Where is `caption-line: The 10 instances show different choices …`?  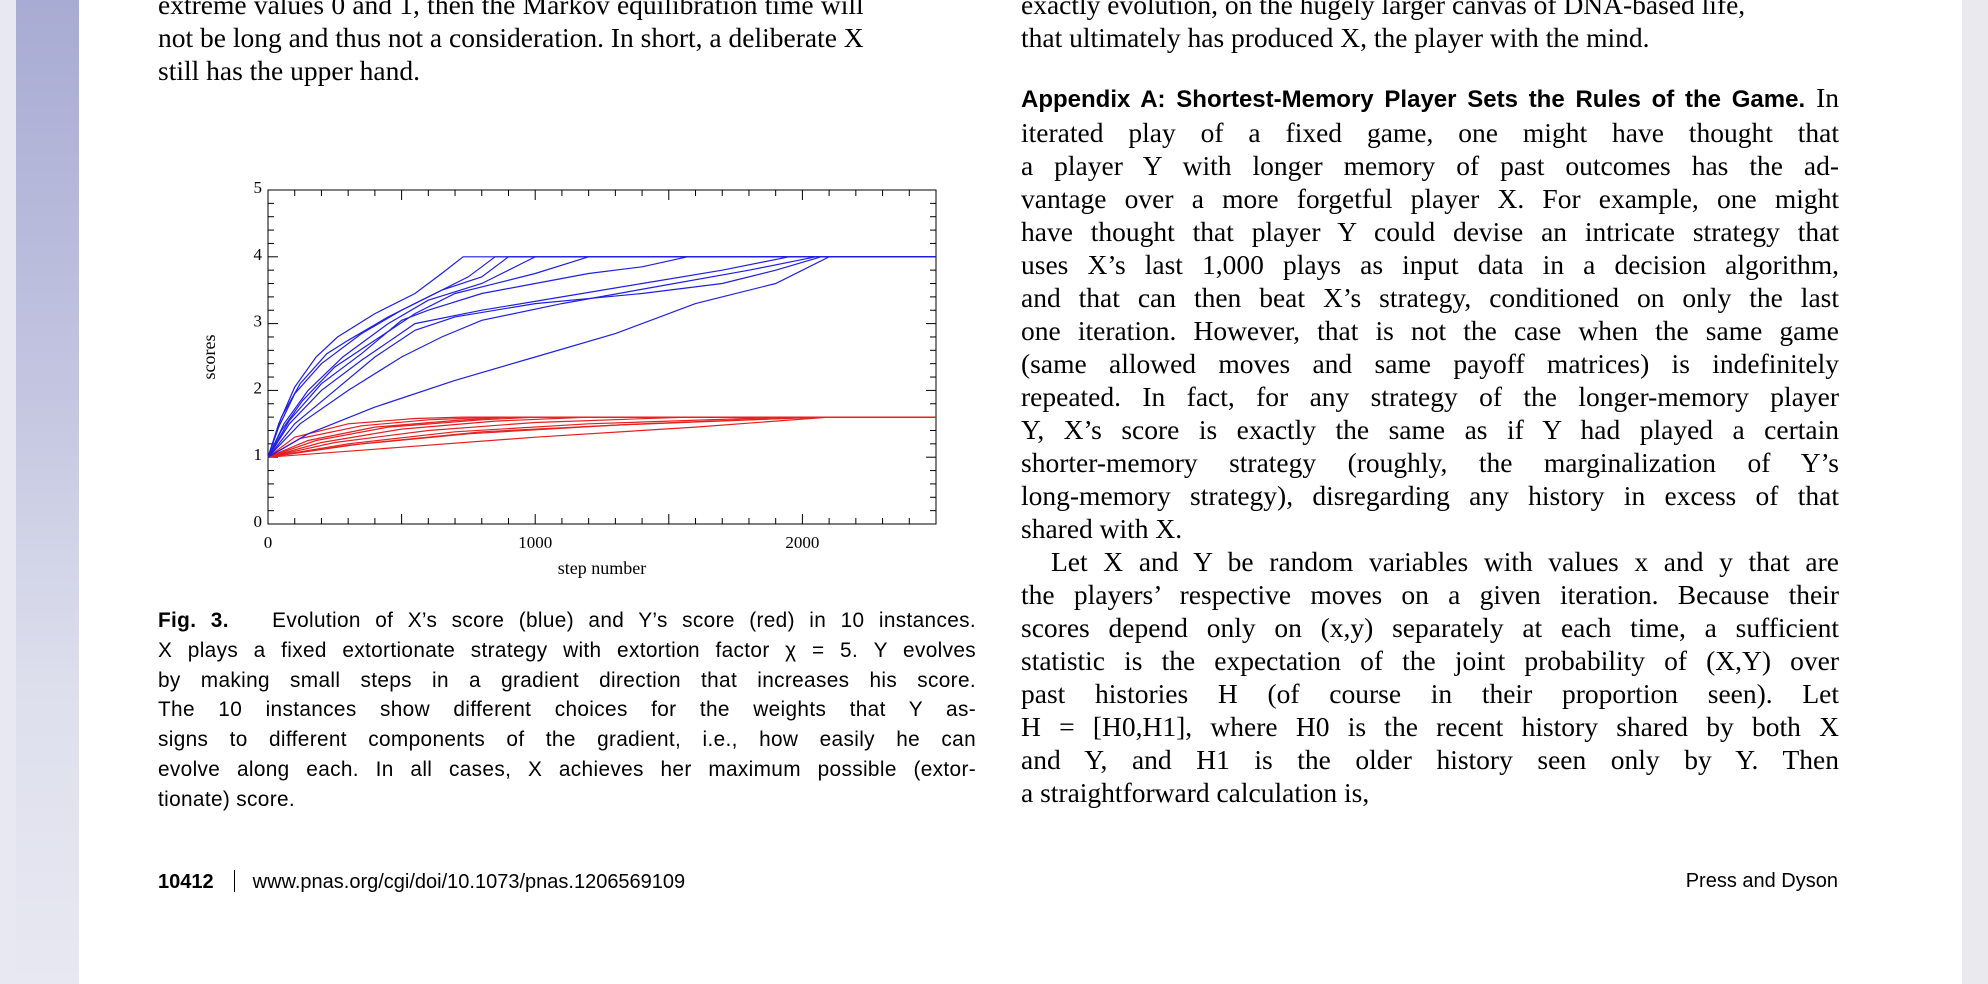
caption-line: The 10 instances show different choices … is located at coordinates (567, 710).